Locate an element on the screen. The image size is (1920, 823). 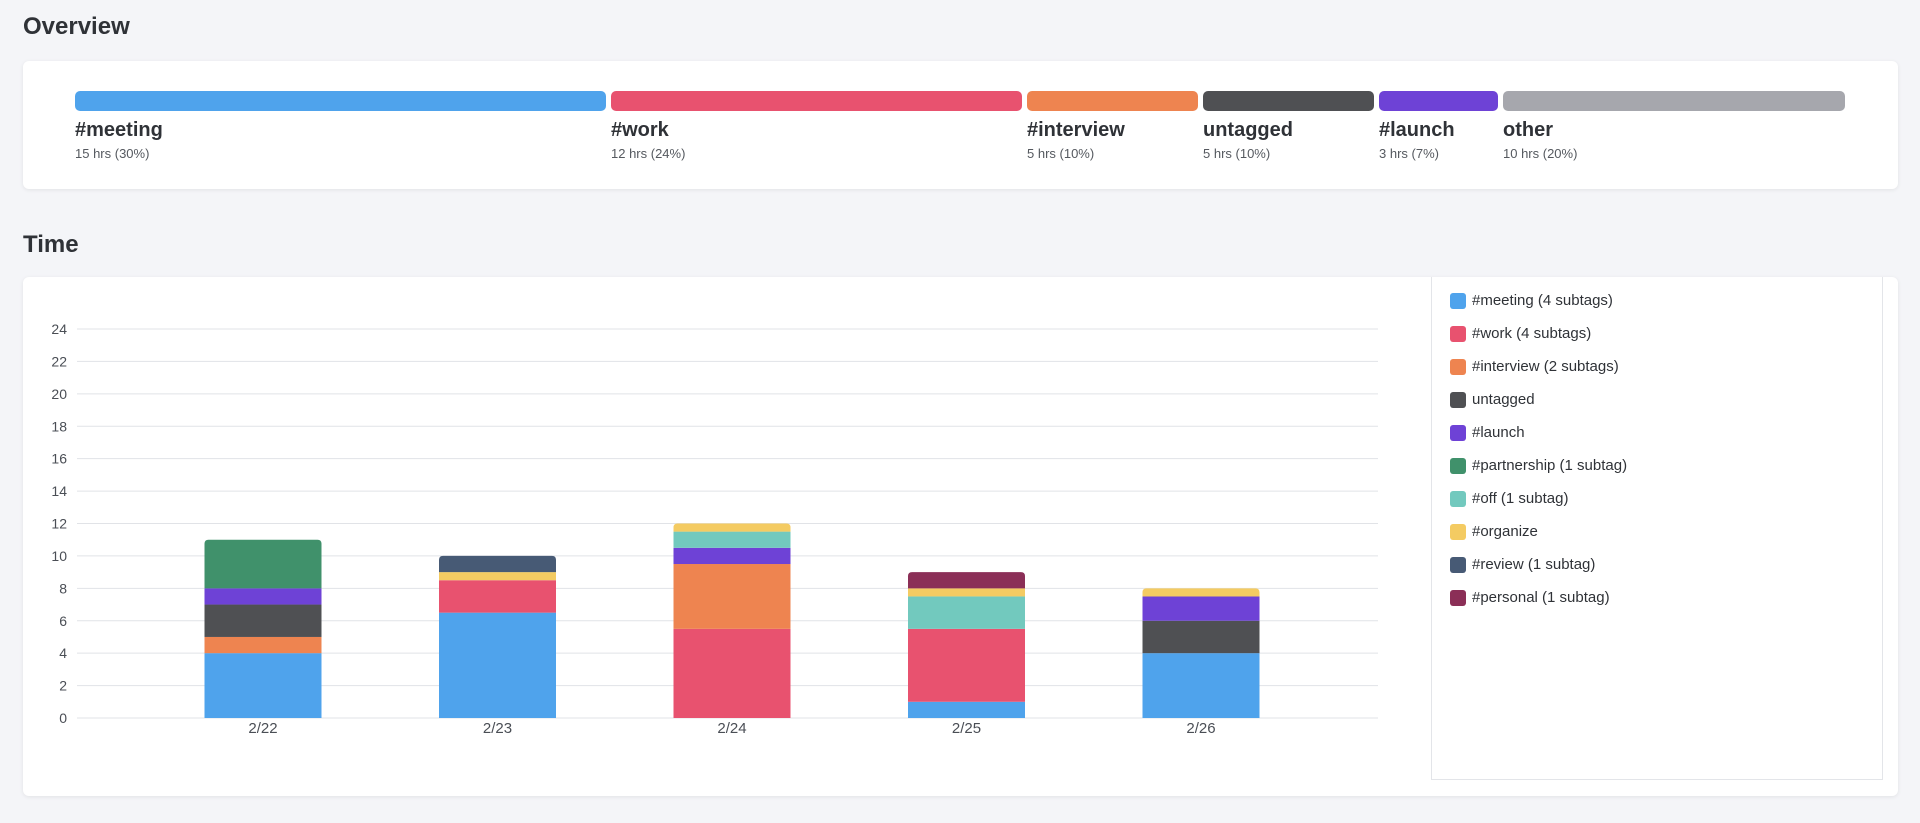
legend-label: untagged is located at coordinates (1503, 399).